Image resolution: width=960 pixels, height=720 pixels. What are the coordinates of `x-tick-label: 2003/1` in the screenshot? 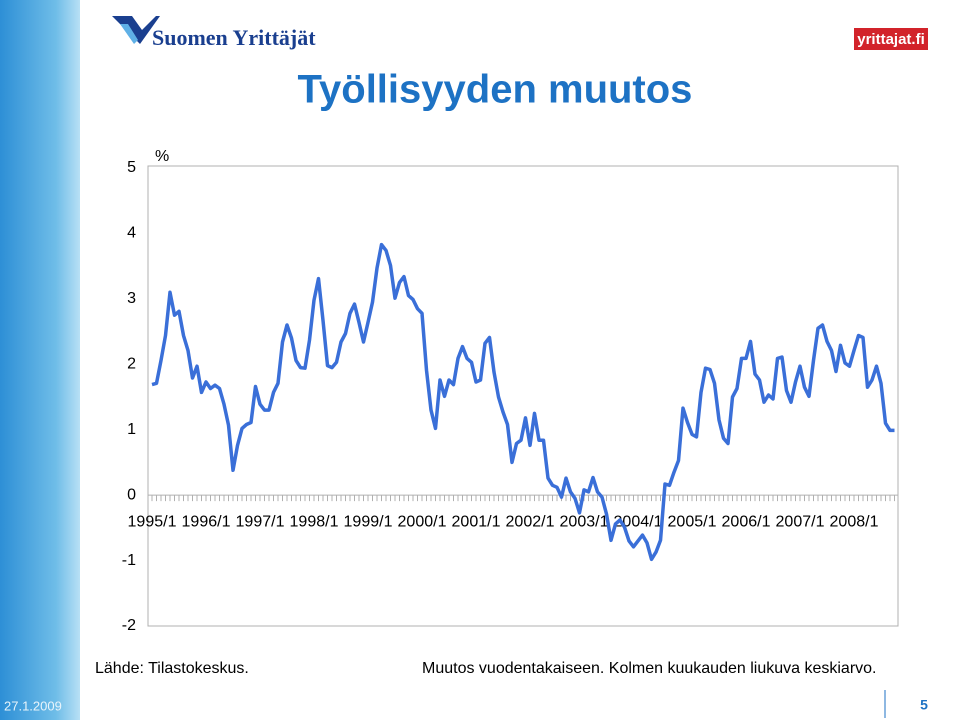 It's located at (584, 521).